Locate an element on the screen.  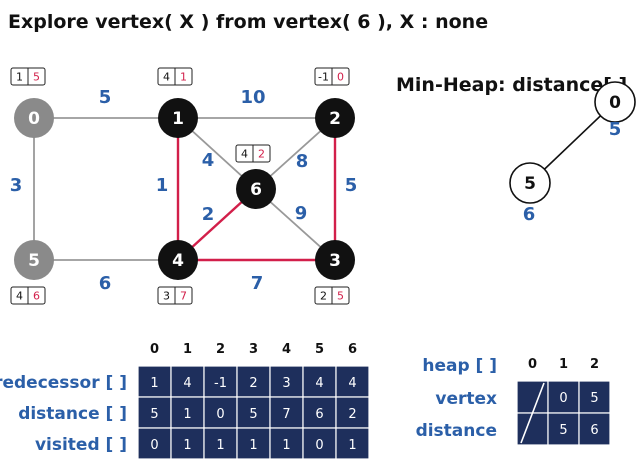
table-cell-value-0-3: 2 is located at coordinates (253, 383).